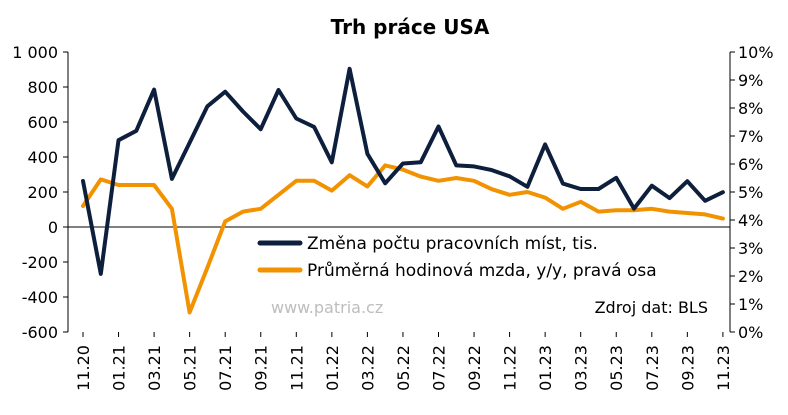 The height and width of the screenshot is (415, 788). What do you see at coordinates (35, 52) in the screenshot?
I see `left-y-tick-label: 1 000` at bounding box center [35, 52].